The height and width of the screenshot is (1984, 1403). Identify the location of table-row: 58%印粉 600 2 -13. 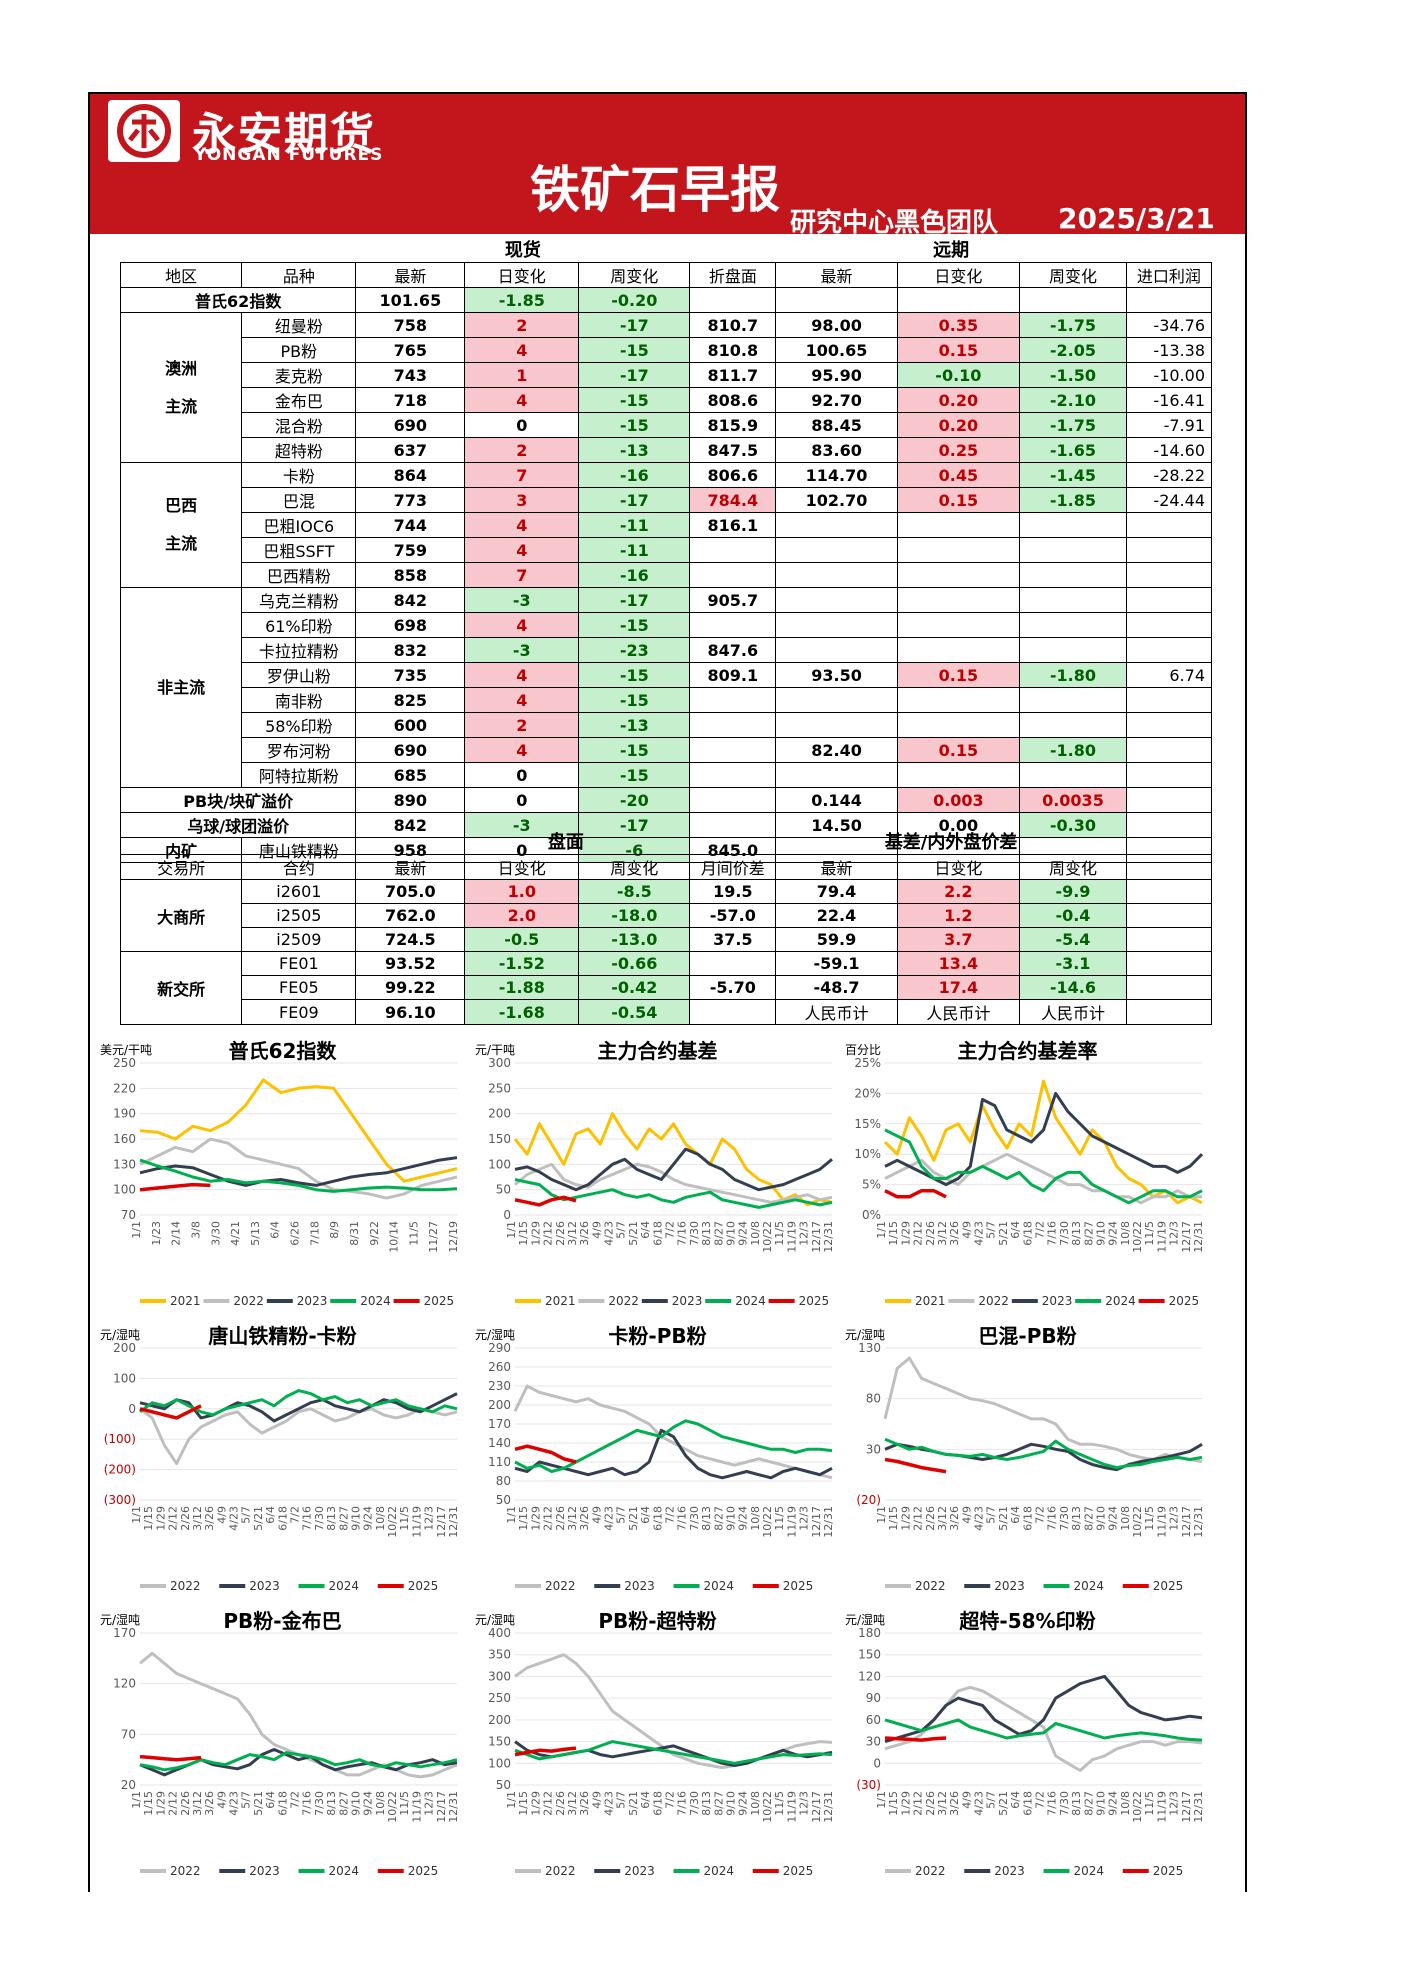
(667, 725).